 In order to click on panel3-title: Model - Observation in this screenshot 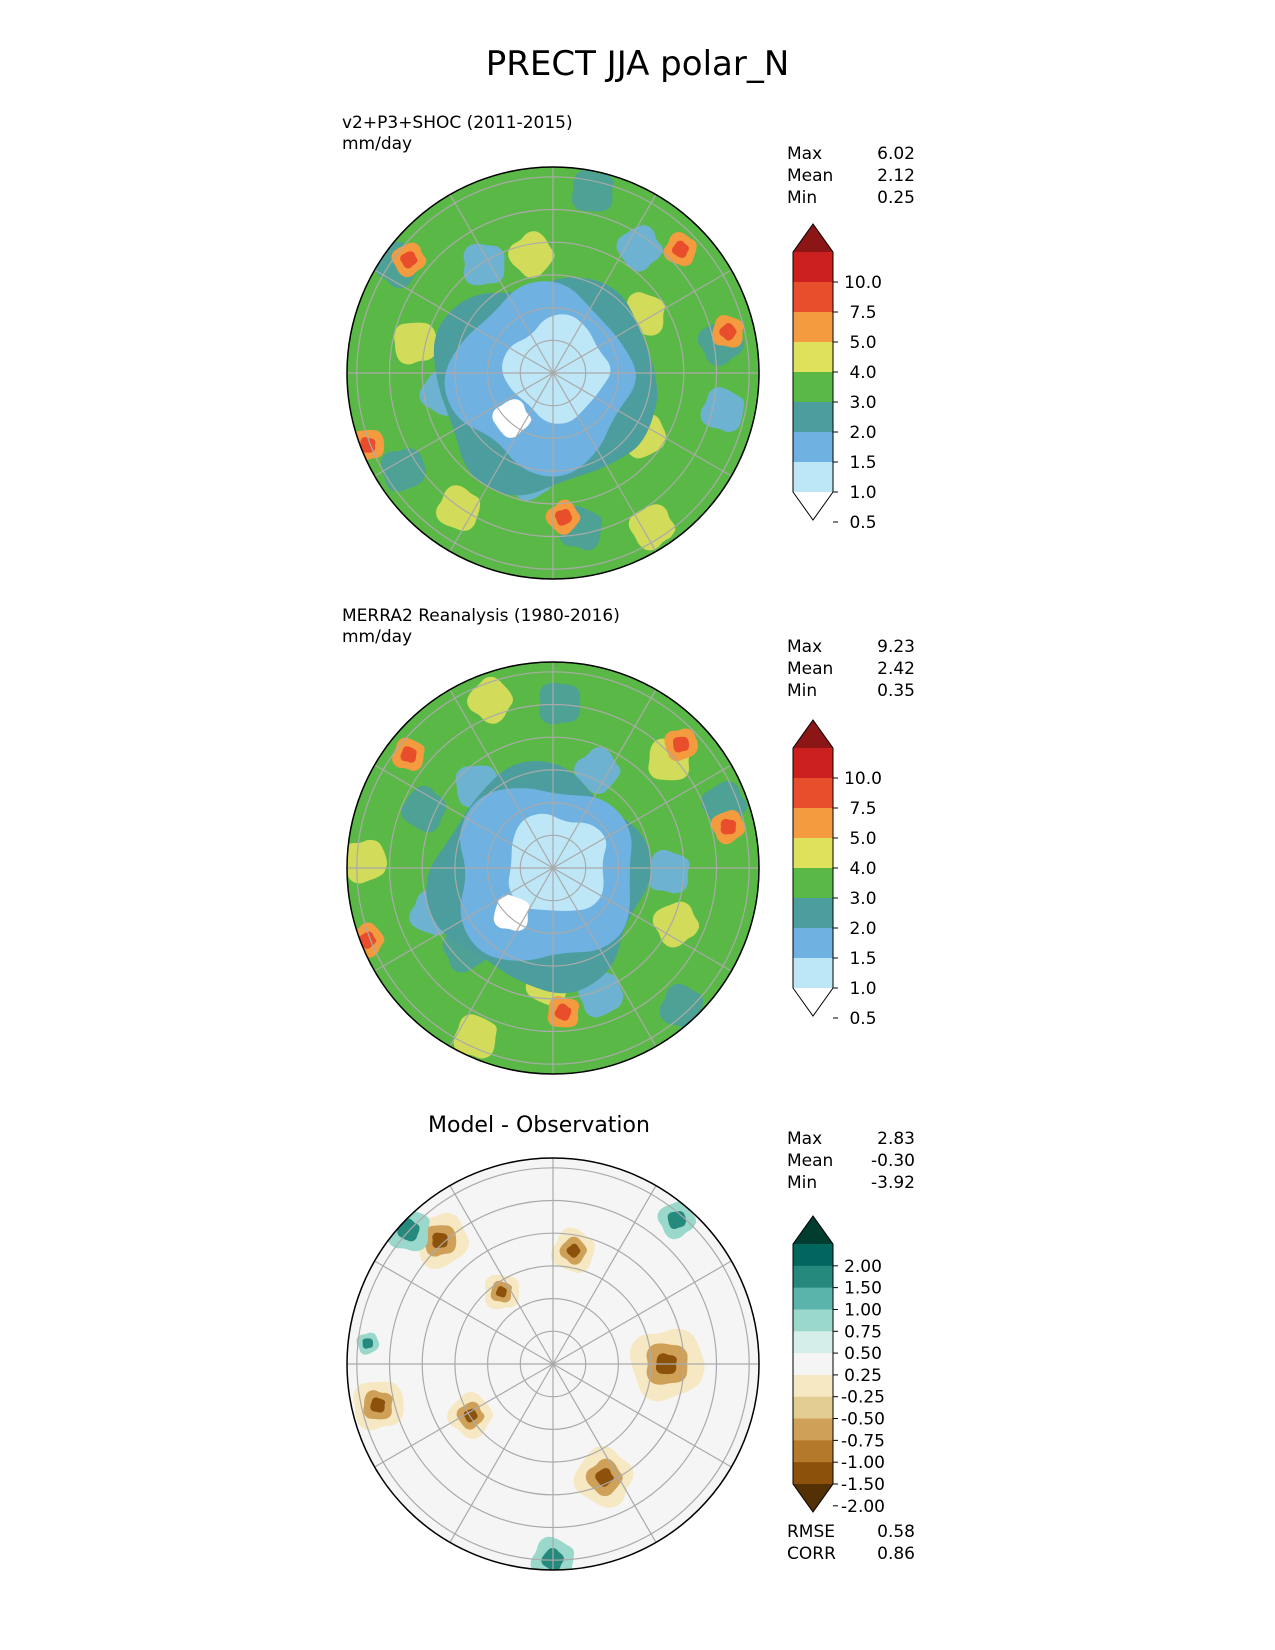, I will do `click(539, 1125)`.